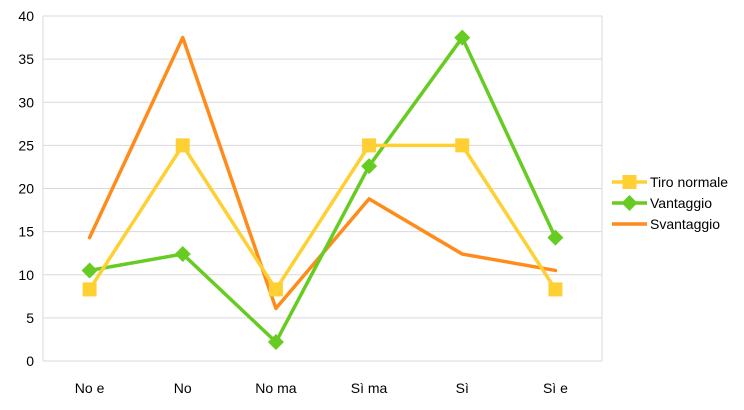 This screenshot has width=744, height=410. I want to click on legend-label: Vantaggio, so click(681, 203).